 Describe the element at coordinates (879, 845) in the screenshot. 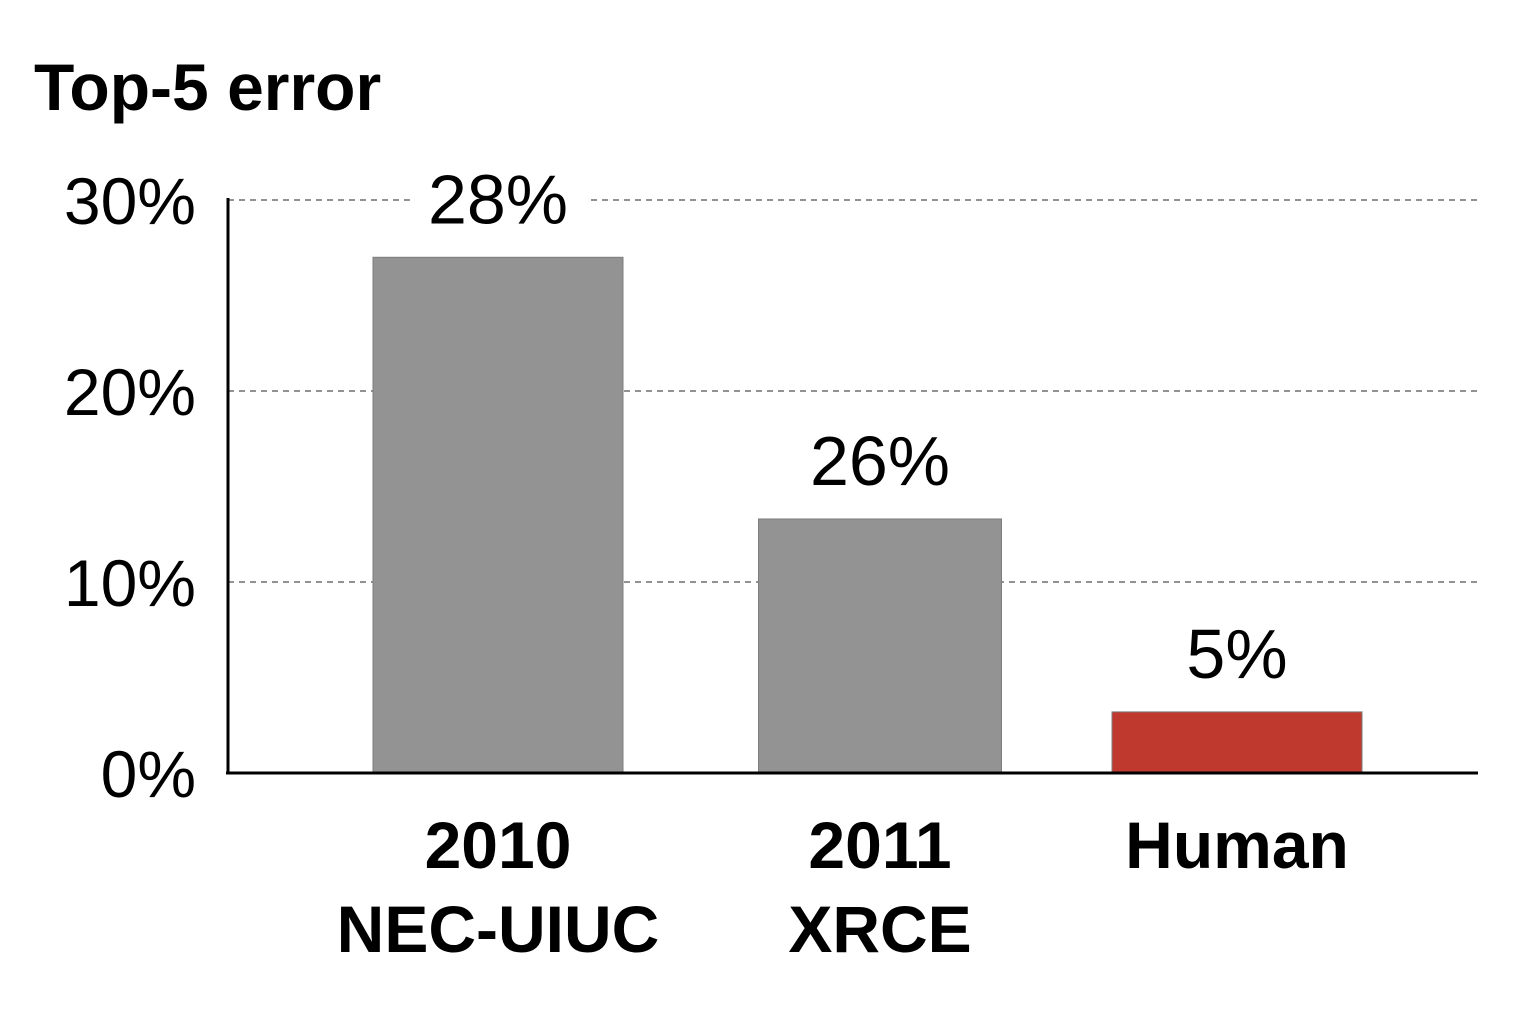

I see `x-tick-label: 2011` at that location.